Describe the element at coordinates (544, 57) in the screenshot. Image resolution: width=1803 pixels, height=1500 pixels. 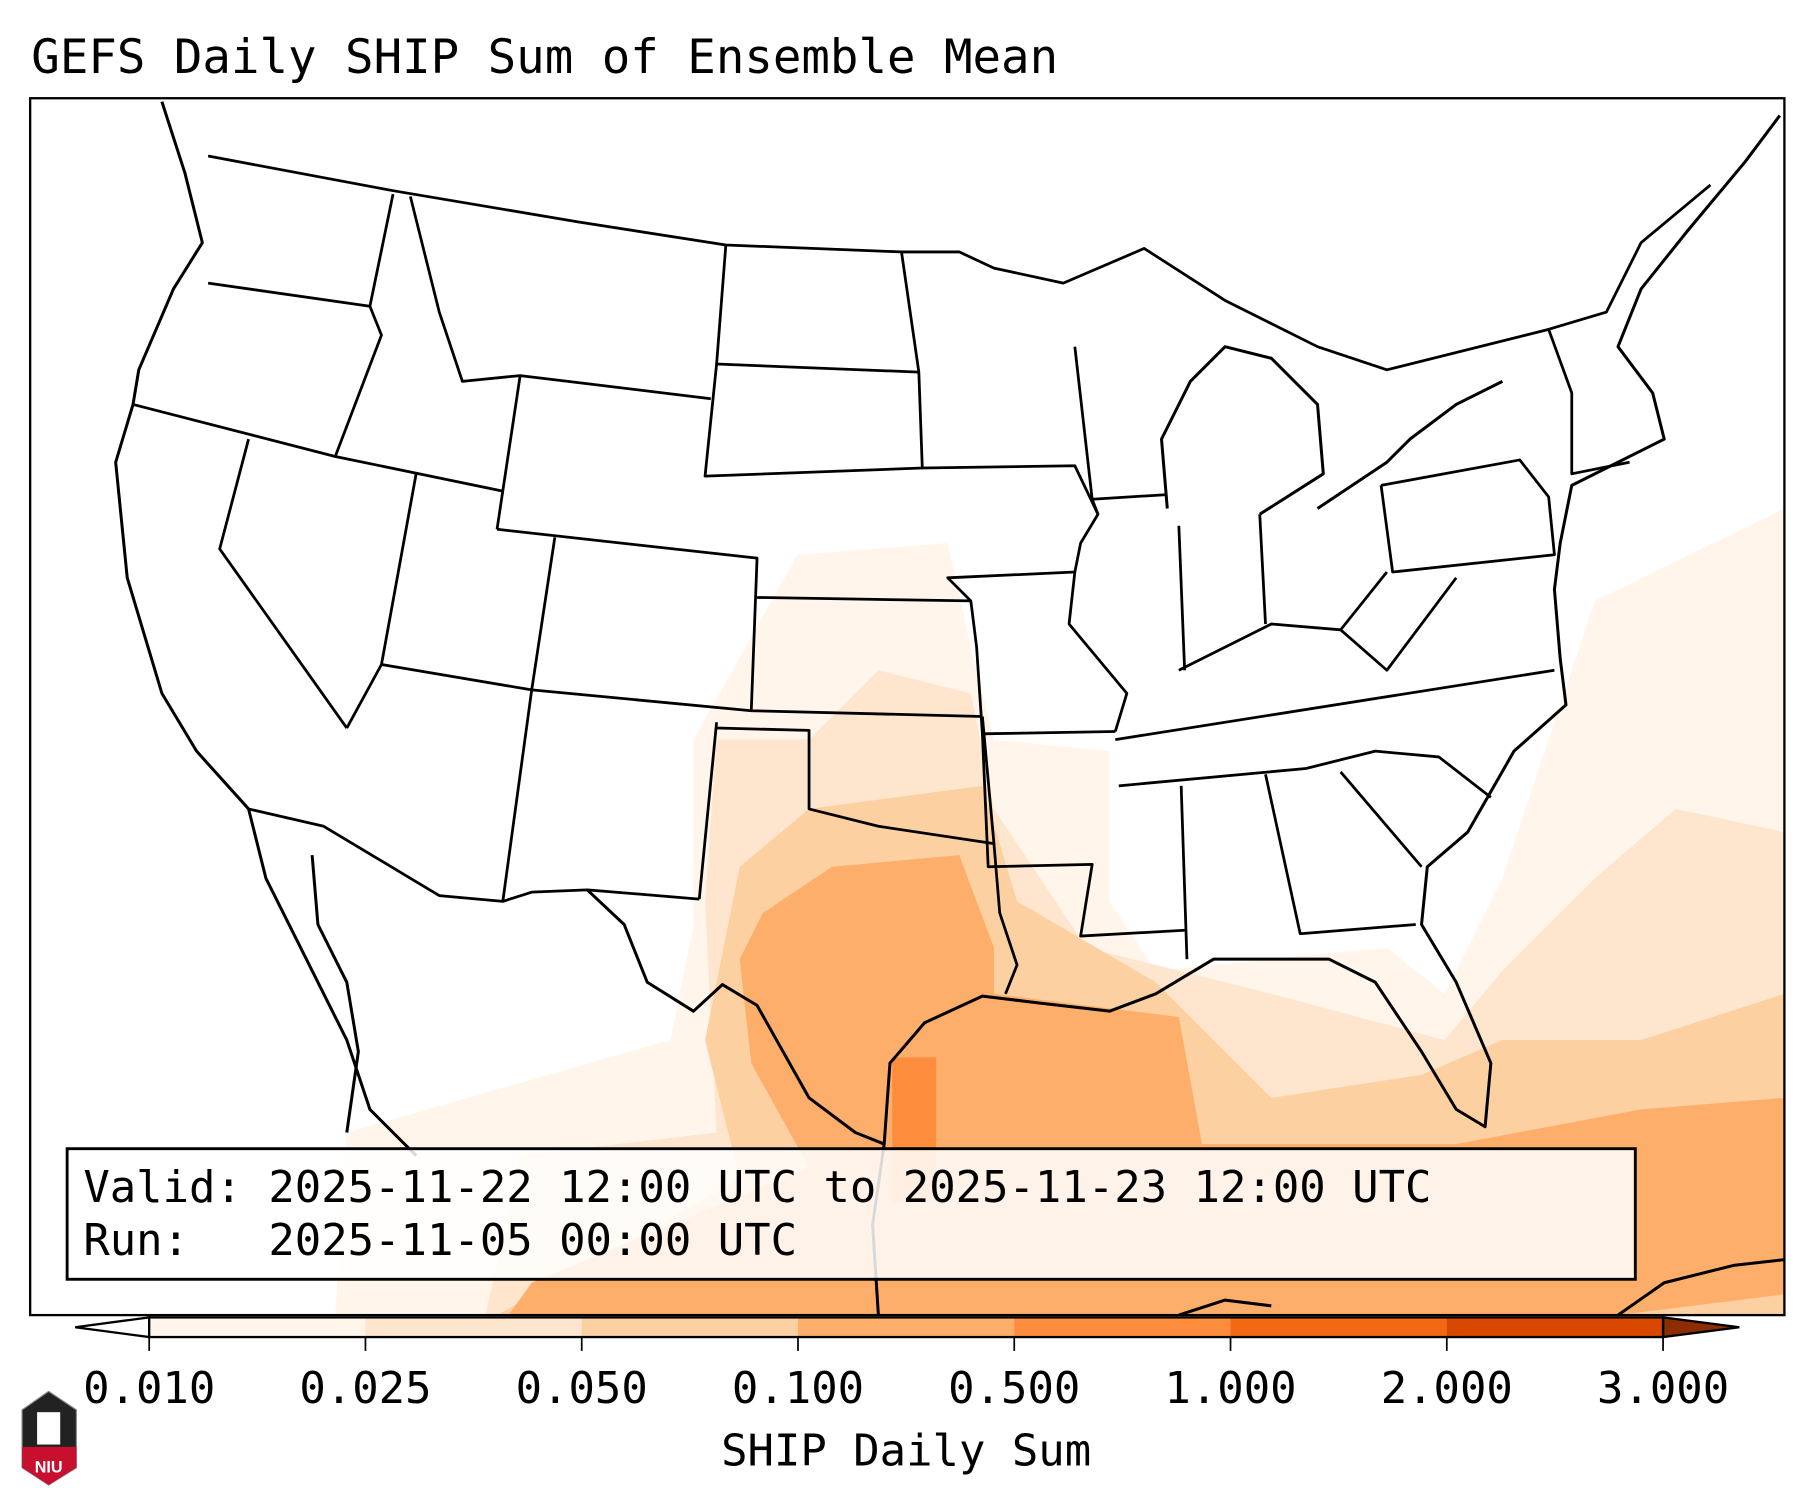
I see `figure-title: GEFS Daily SHIP Sum of Ensemble Mean` at that location.